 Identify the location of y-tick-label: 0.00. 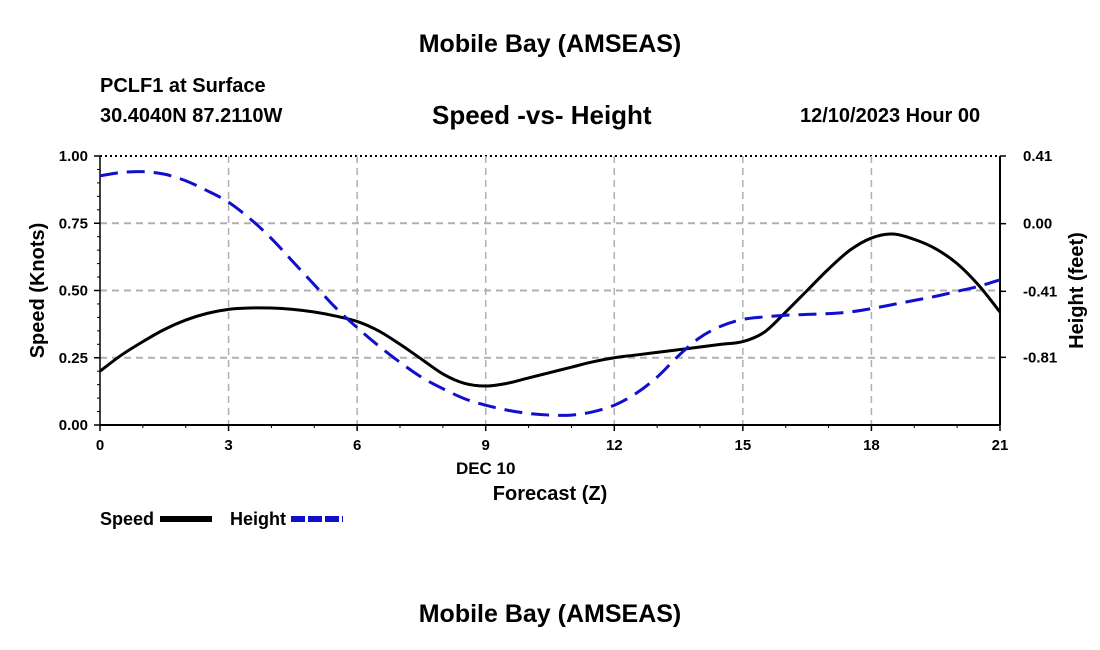
(73, 425).